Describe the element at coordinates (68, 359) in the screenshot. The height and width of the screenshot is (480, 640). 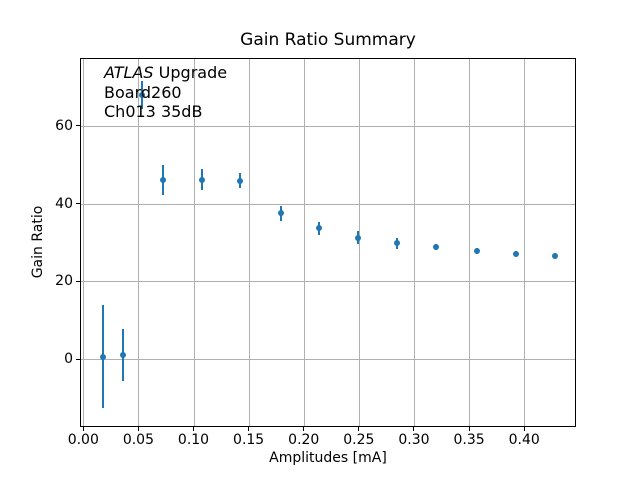
I see `y-tick-label: 0` at that location.